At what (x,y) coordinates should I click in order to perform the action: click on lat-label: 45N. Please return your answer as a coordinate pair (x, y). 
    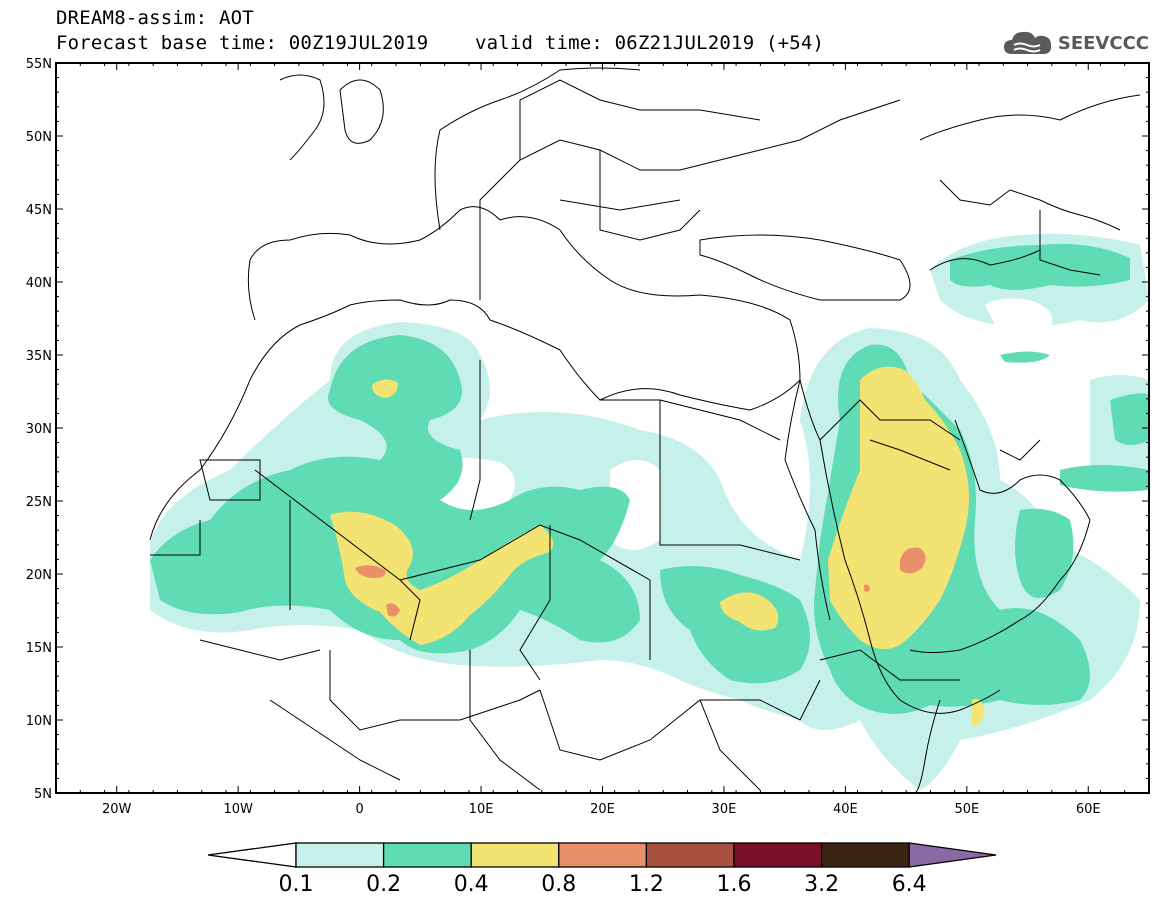
    Looking at the image, I should click on (39, 210).